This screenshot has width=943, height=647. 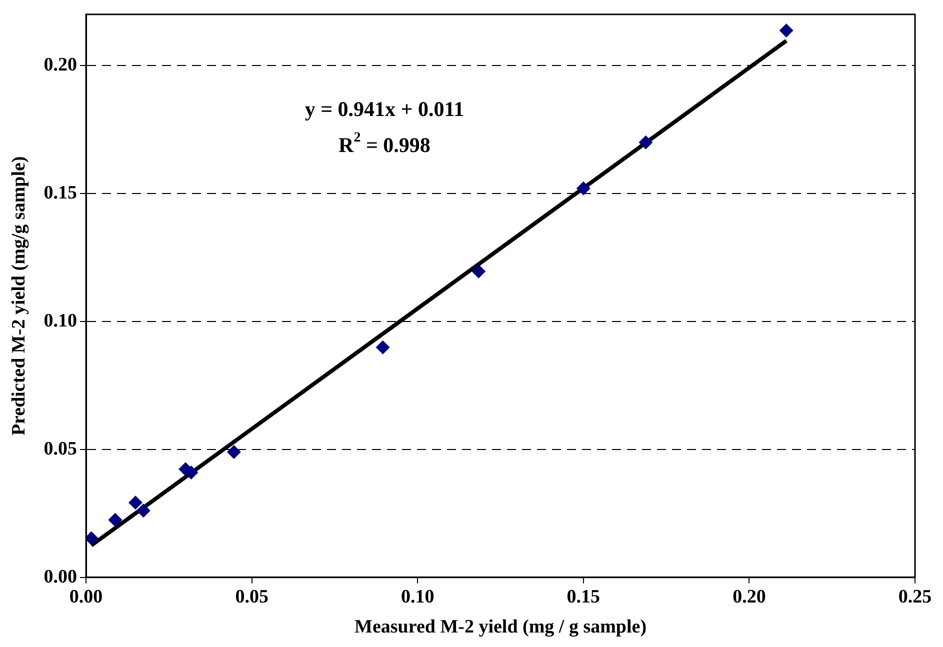 What do you see at coordinates (61, 65) in the screenshot?
I see `y-tick-label: 0.20` at bounding box center [61, 65].